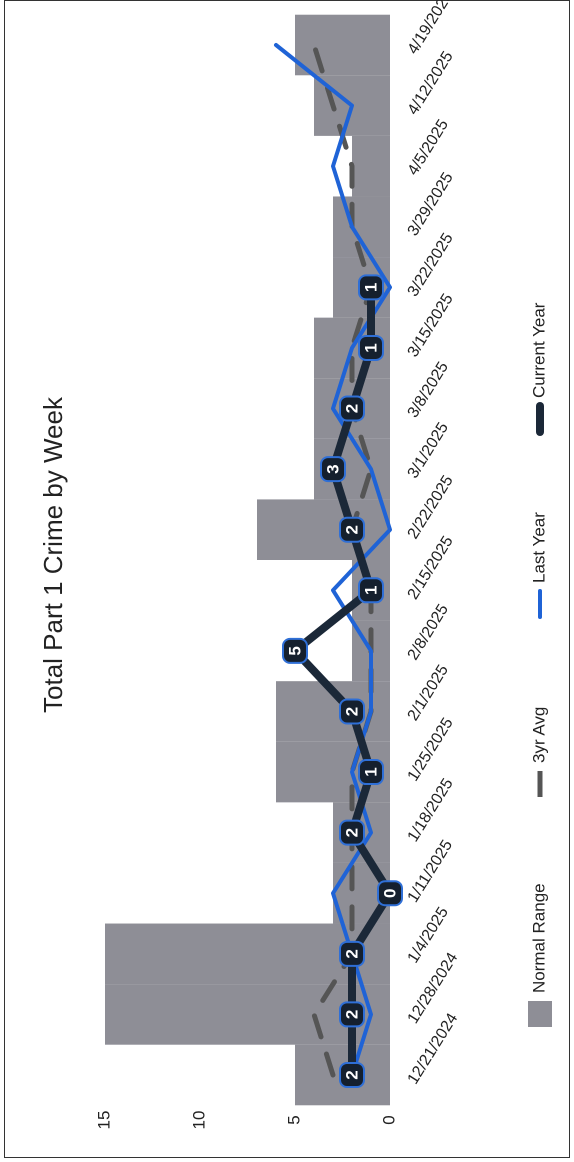 This screenshot has width=574, height=1162. I want to click on legend-label: Current Year, so click(538, 350).